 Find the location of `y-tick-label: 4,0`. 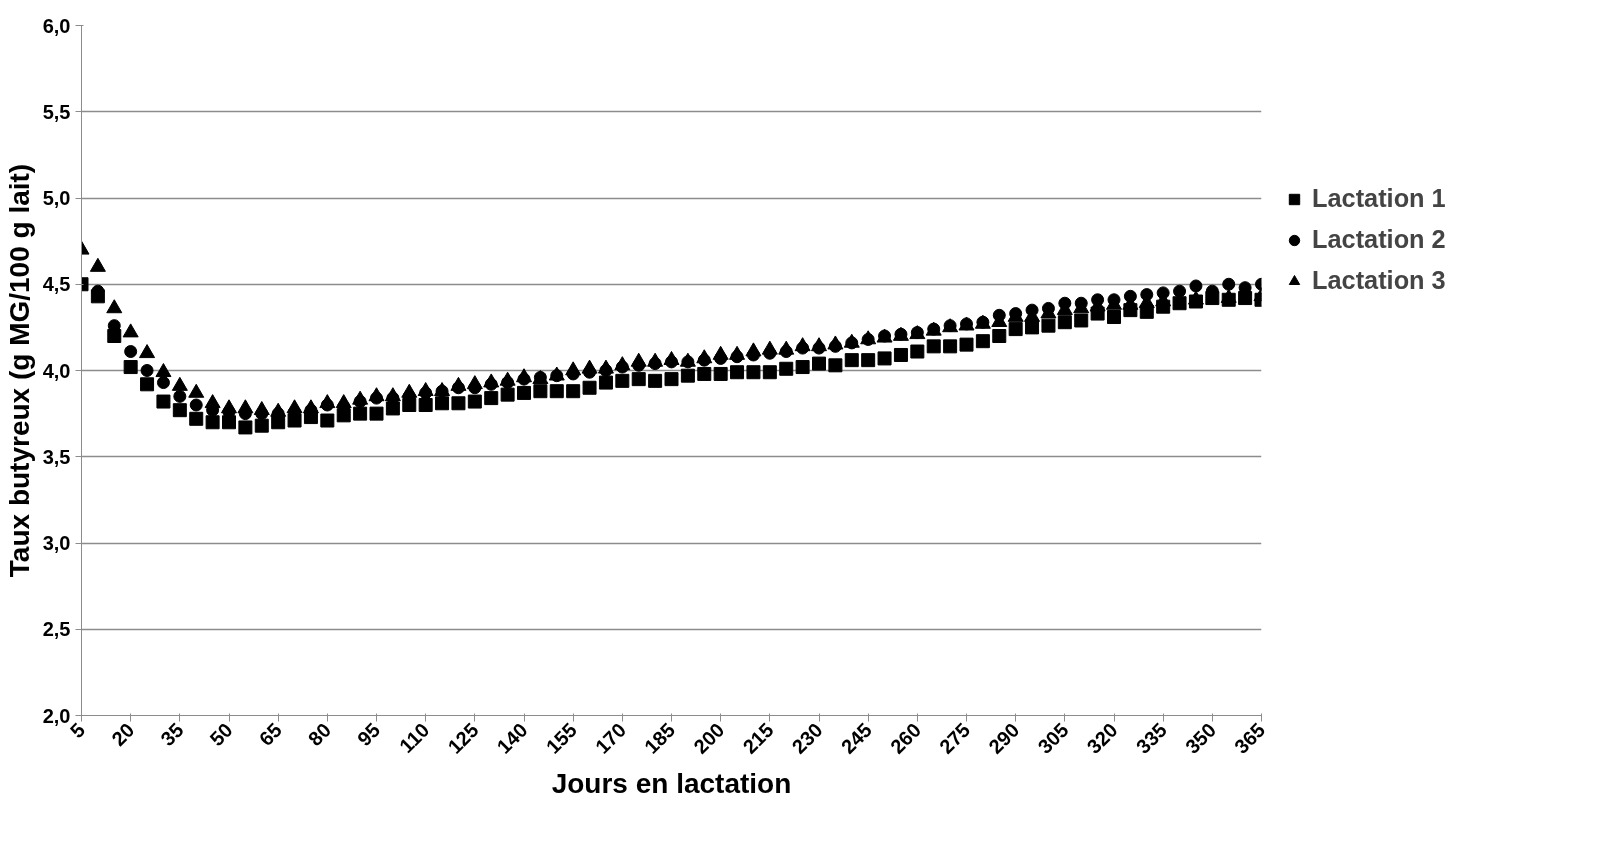

y-tick-label: 4,0 is located at coordinates (56, 370).